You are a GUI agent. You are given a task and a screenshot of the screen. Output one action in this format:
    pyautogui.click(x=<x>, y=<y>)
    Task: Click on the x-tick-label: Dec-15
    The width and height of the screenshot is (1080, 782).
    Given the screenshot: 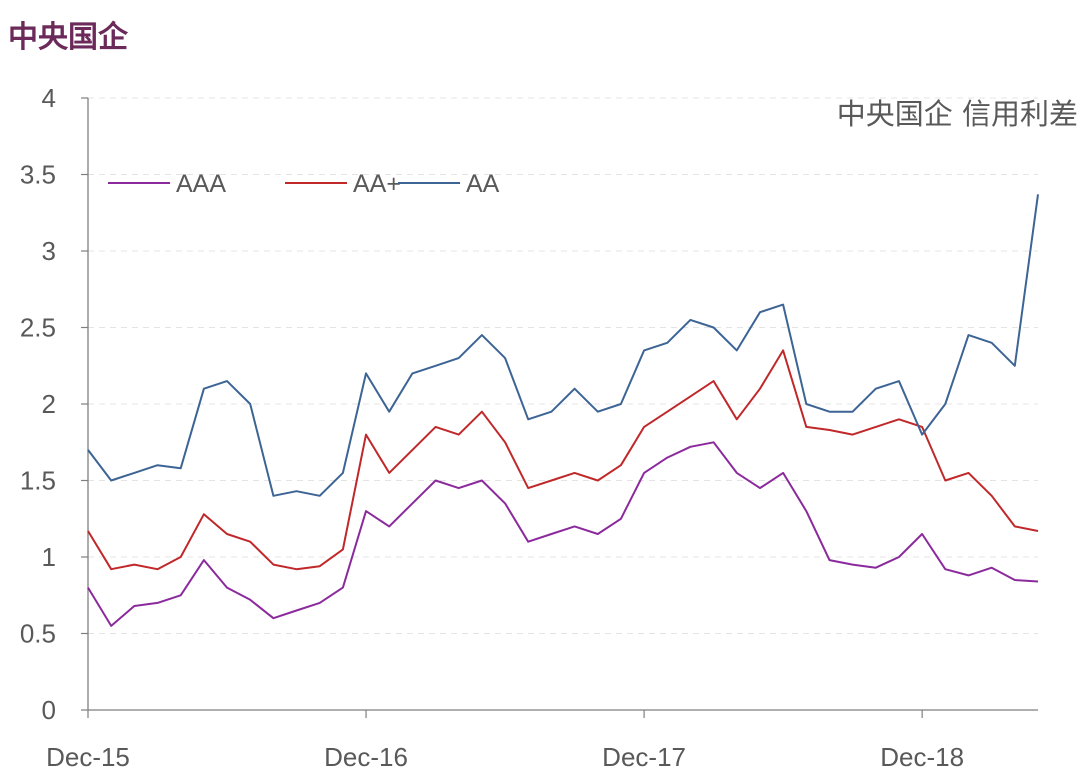 What is the action you would take?
    pyautogui.click(x=88, y=757)
    